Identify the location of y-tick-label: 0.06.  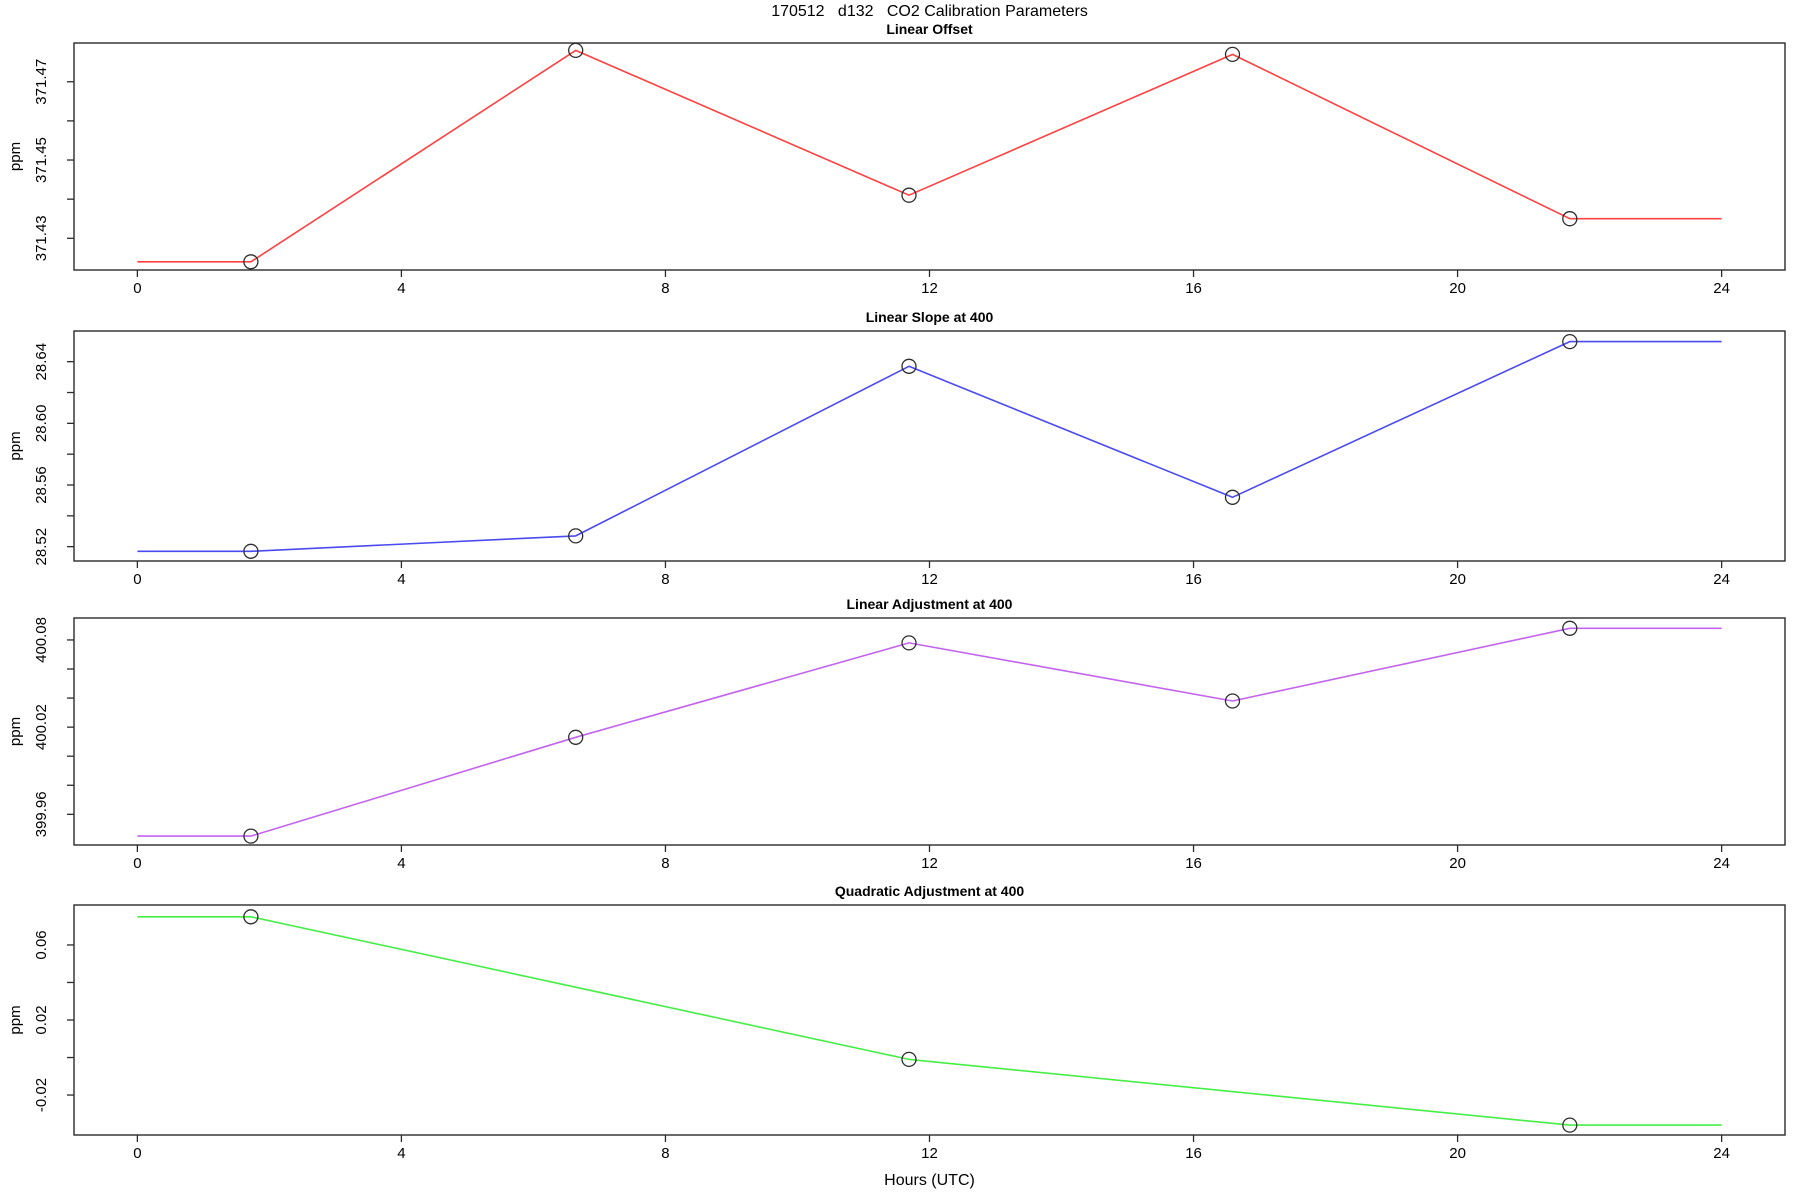
(41, 944).